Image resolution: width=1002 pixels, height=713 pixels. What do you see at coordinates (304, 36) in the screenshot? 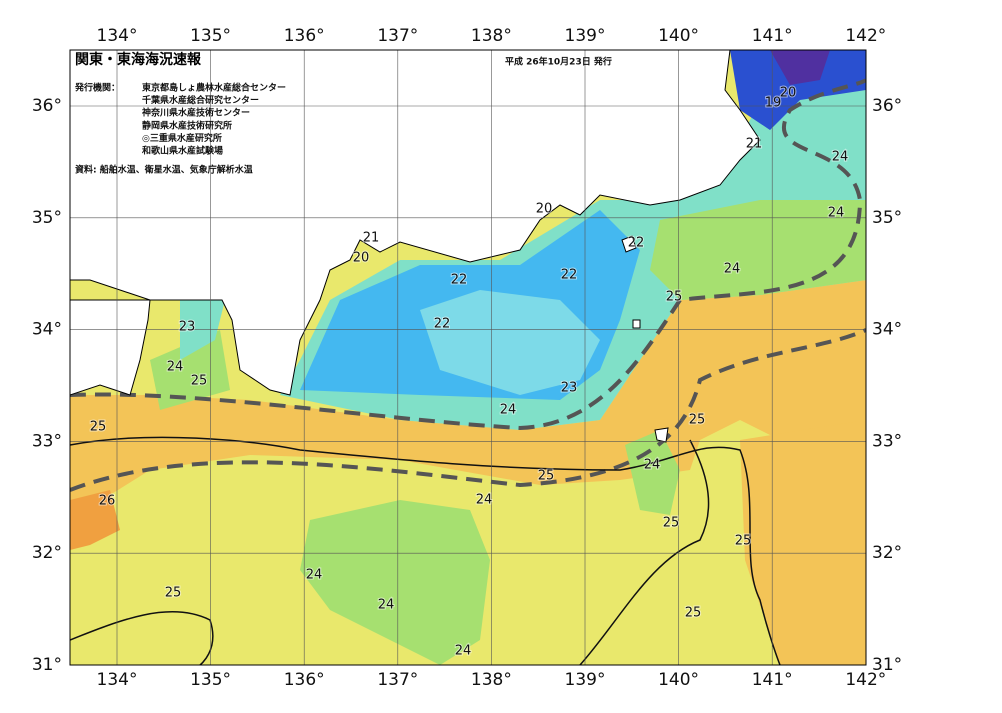
I see `lon-label-top: 136°` at bounding box center [304, 36].